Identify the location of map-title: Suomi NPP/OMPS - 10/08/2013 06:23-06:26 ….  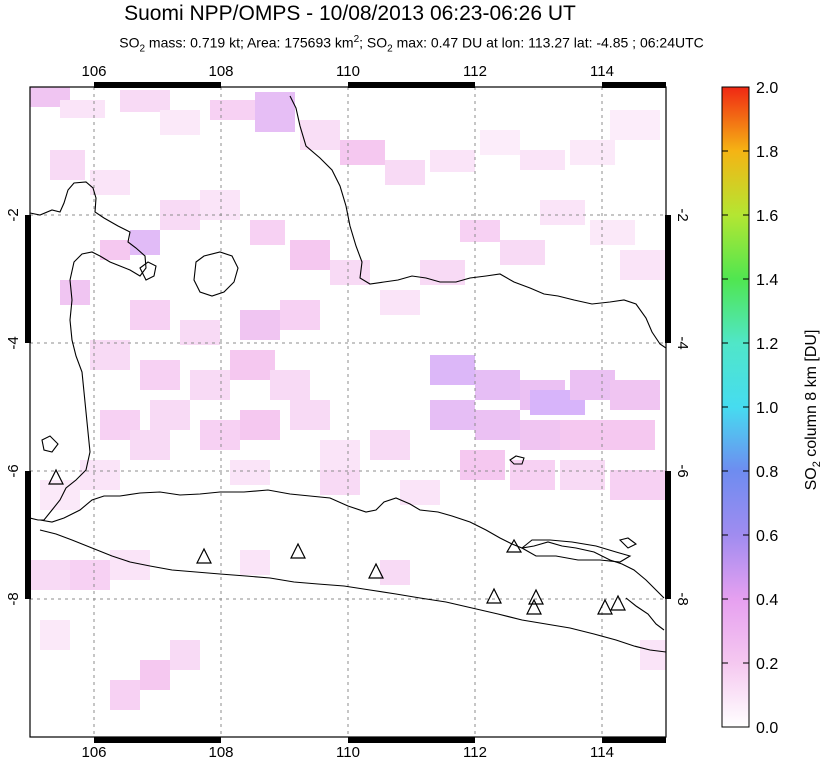
(350, 13).